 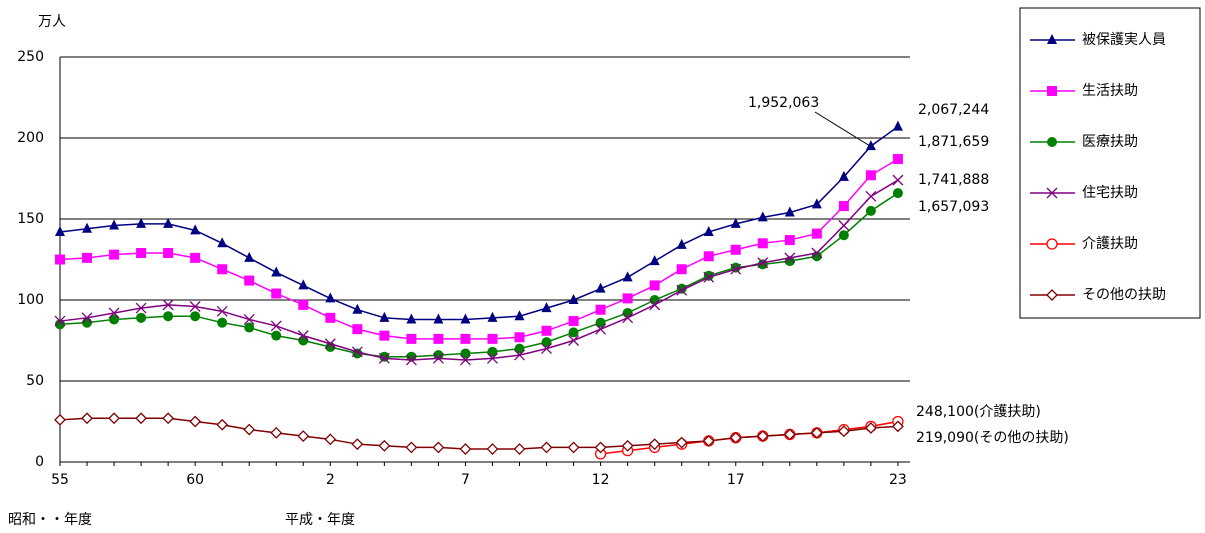 What do you see at coordinates (953, 142) in the screenshot?
I see `annotation: 1,871,659` at bounding box center [953, 142].